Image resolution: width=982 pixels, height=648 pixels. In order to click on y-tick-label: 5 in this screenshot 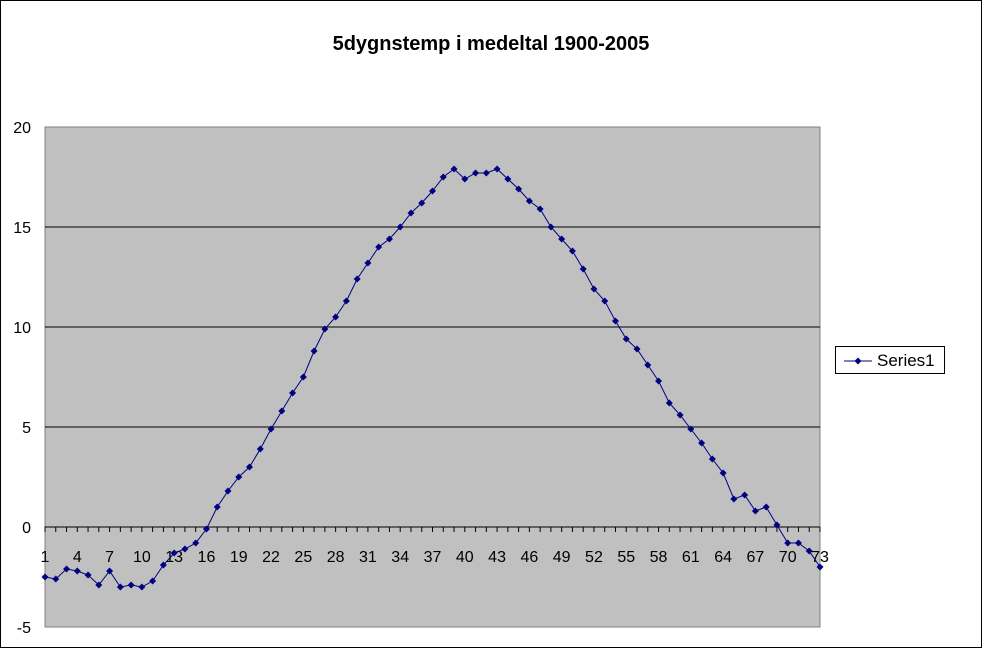, I will do `click(26, 428)`.